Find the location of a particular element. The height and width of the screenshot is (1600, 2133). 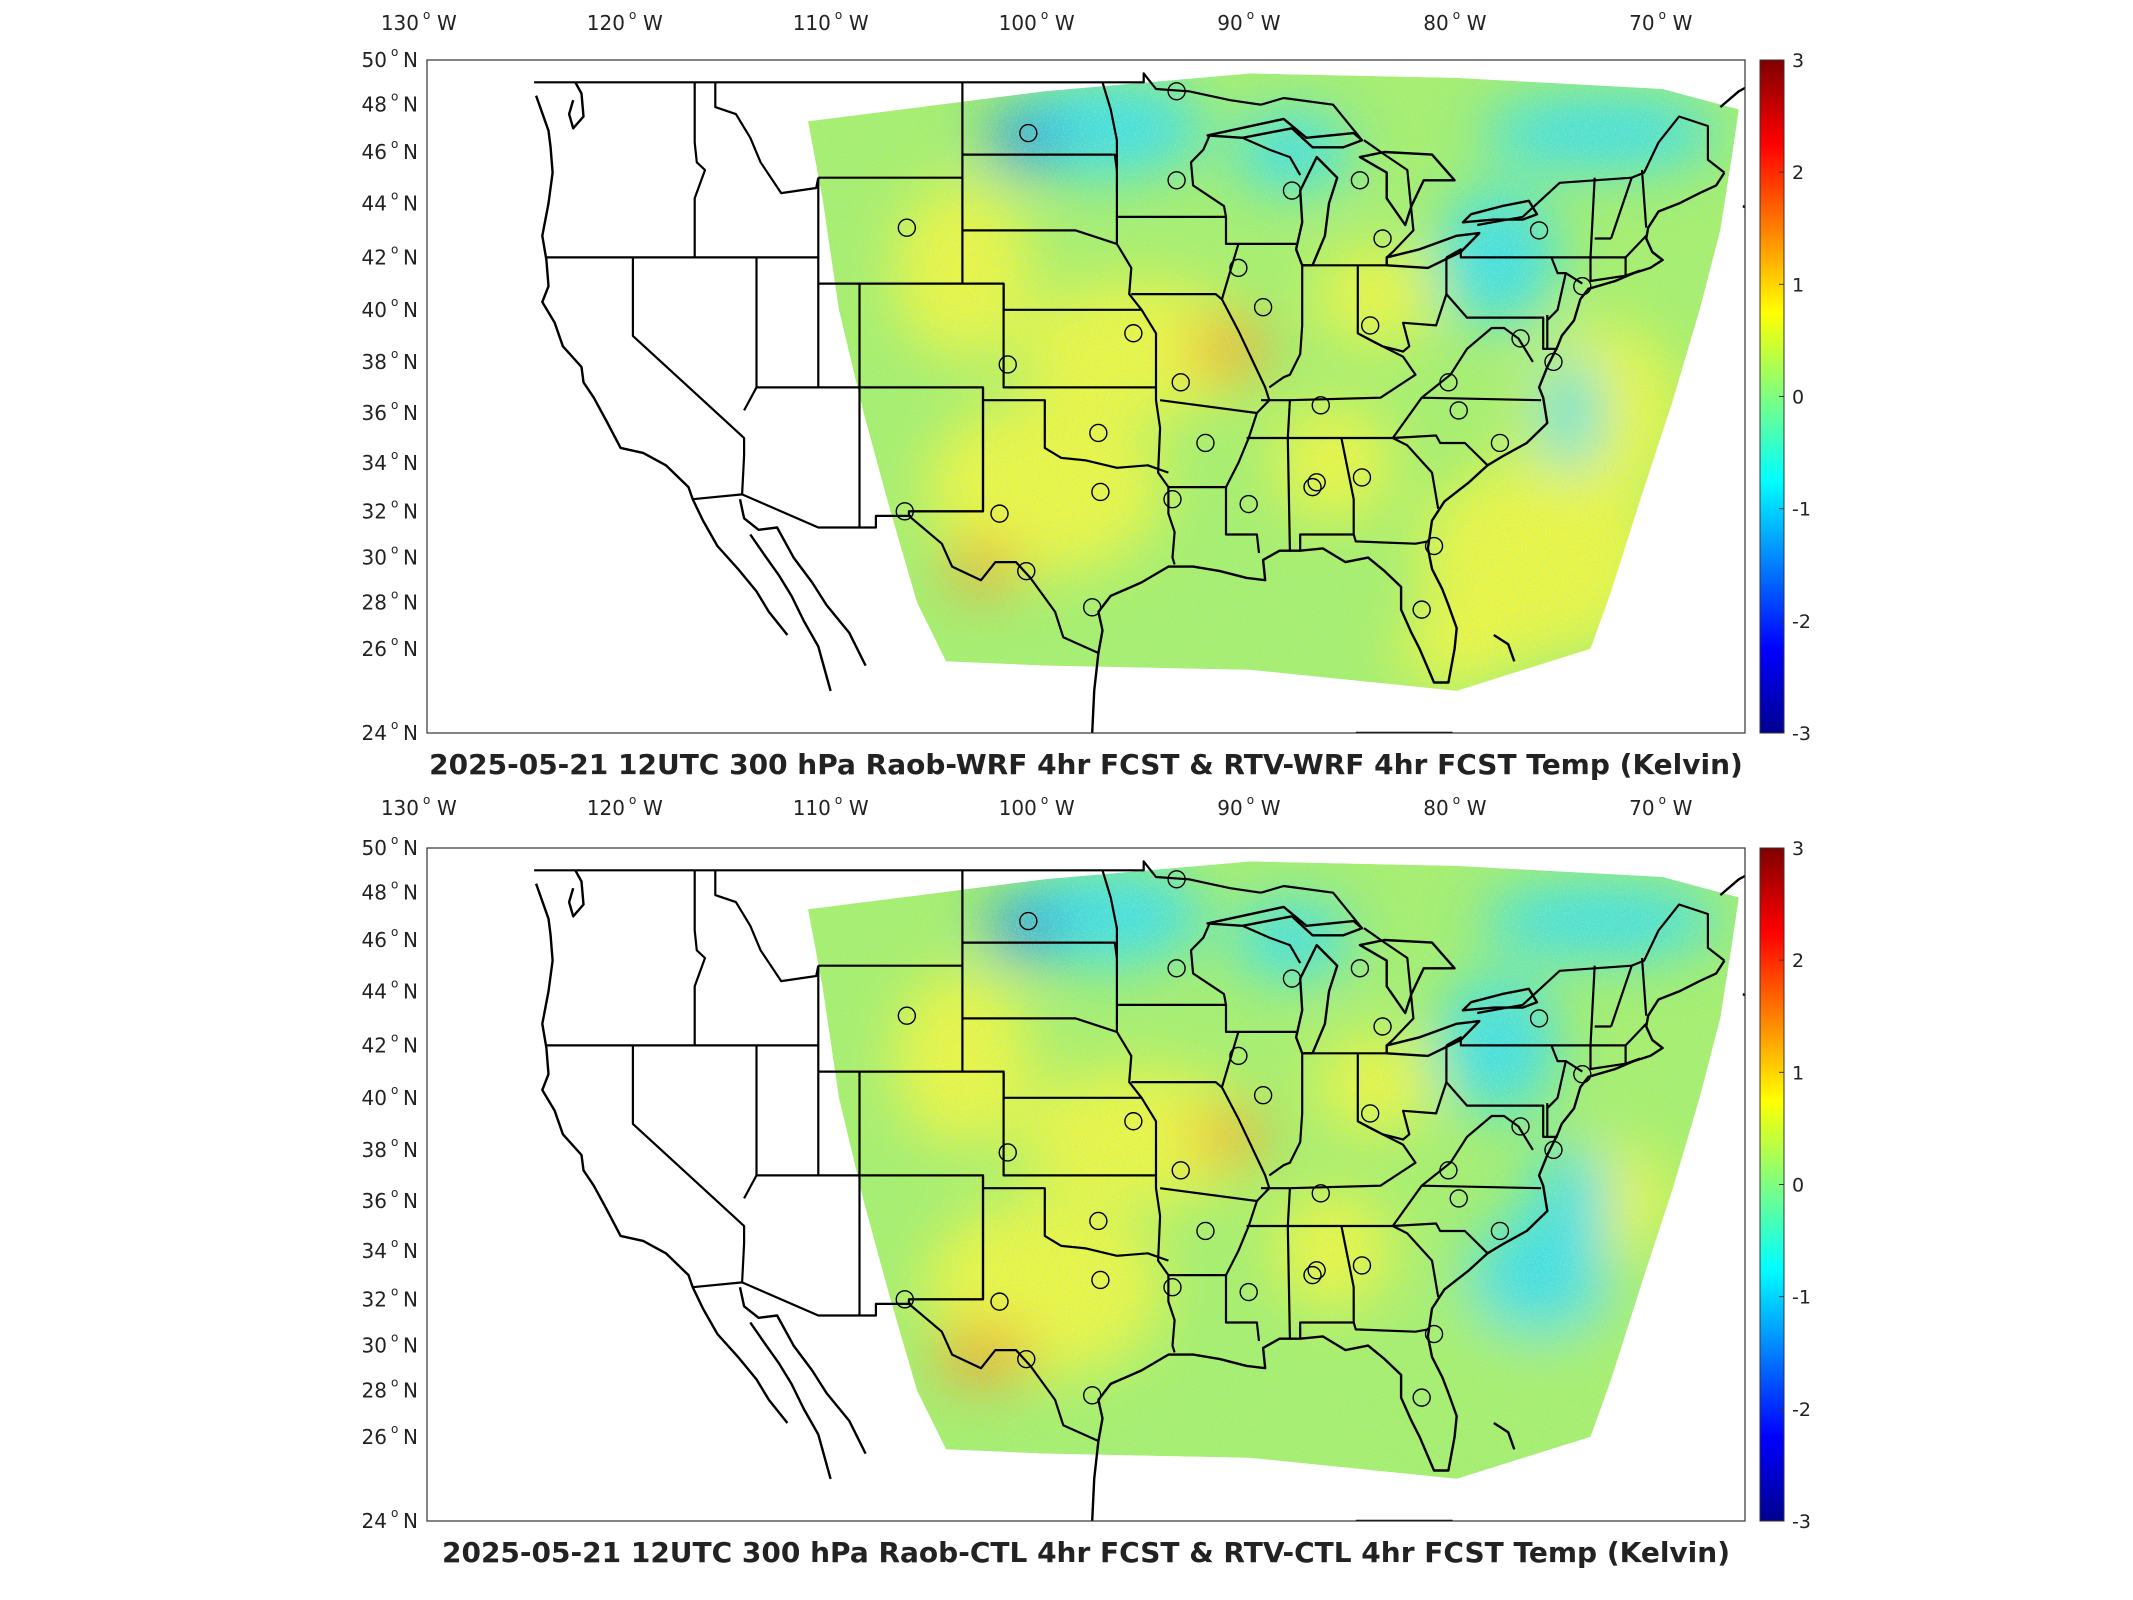

latitude-label: 48 is located at coordinates (374, 105).